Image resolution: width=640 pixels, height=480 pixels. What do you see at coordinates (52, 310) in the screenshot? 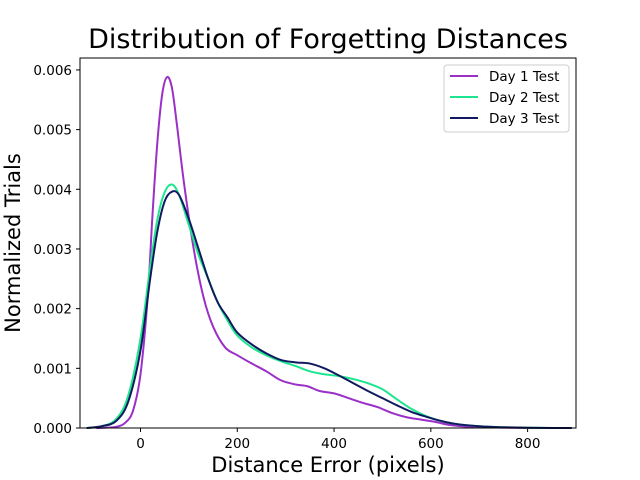
I see `y-tick-label: 0.002` at bounding box center [52, 310].